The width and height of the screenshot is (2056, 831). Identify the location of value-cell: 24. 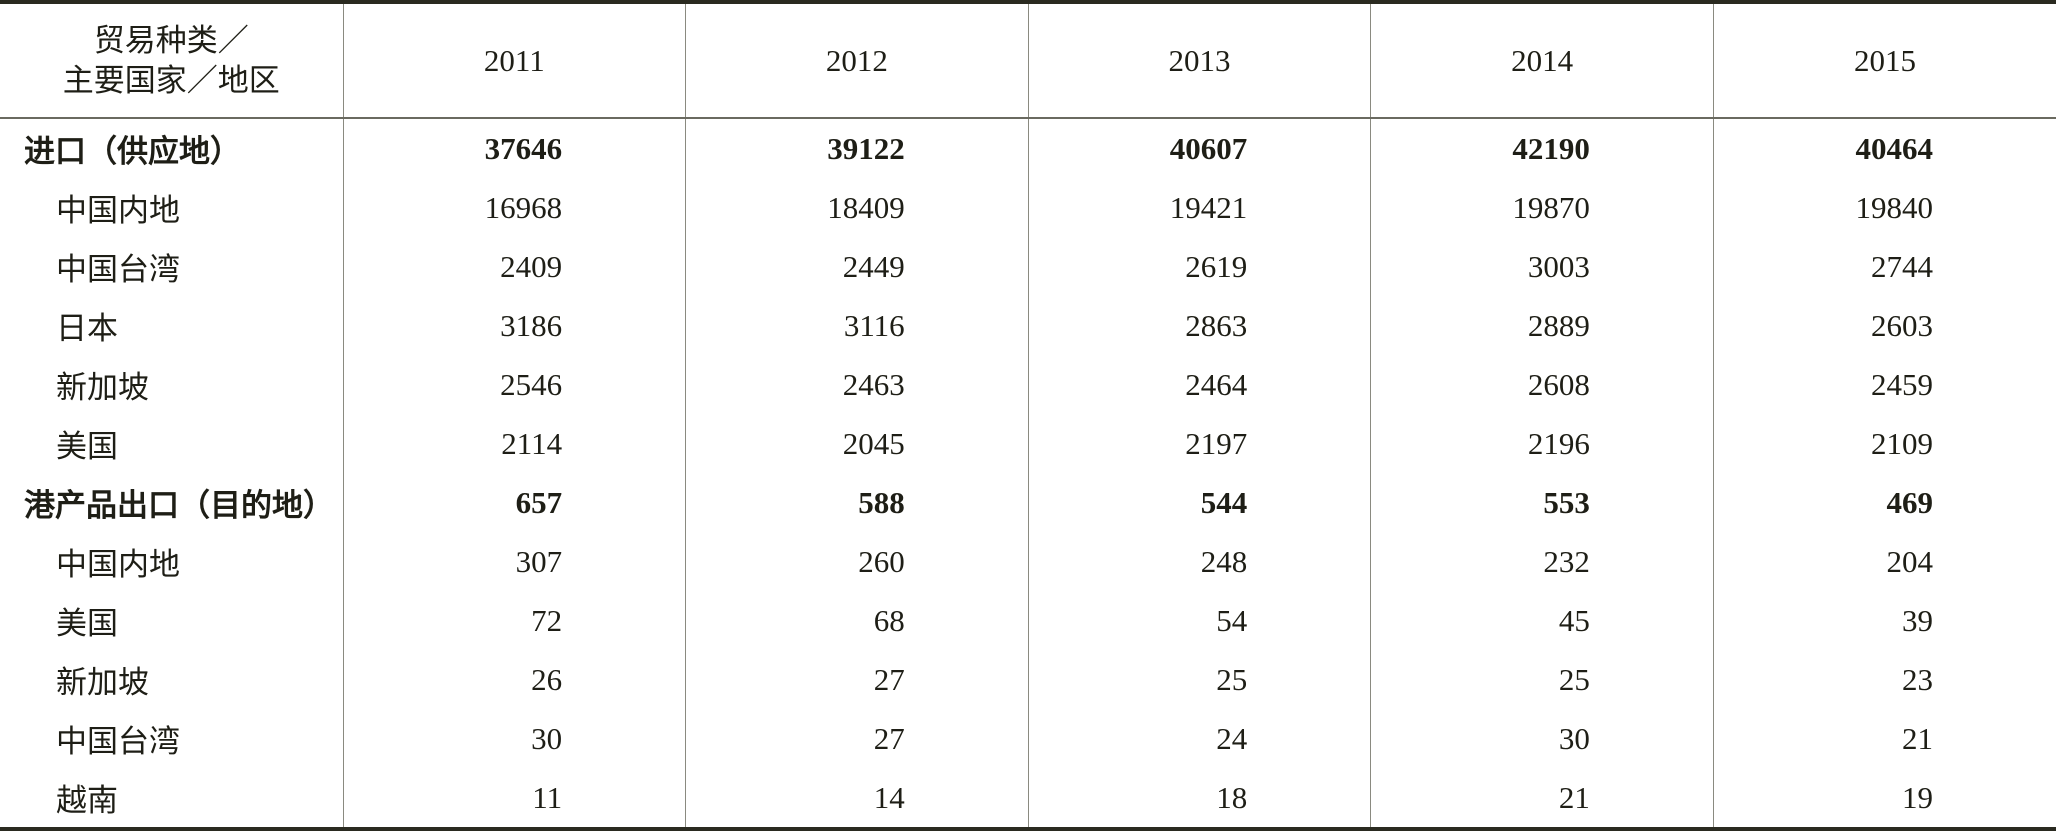
(1199, 738).